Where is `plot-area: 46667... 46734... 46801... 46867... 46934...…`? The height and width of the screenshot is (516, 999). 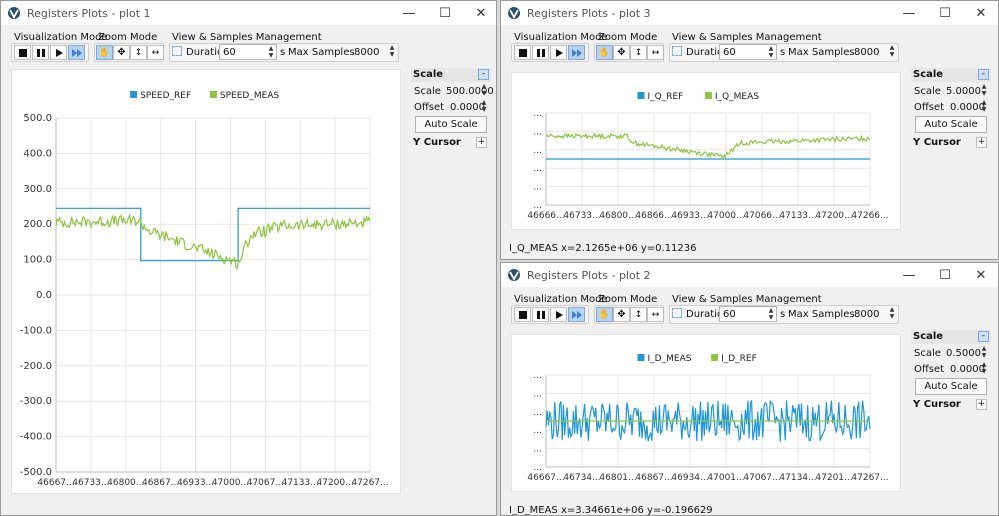 plot-area: 46667... 46734... 46801... 46867... 46934...… is located at coordinates (706, 413).